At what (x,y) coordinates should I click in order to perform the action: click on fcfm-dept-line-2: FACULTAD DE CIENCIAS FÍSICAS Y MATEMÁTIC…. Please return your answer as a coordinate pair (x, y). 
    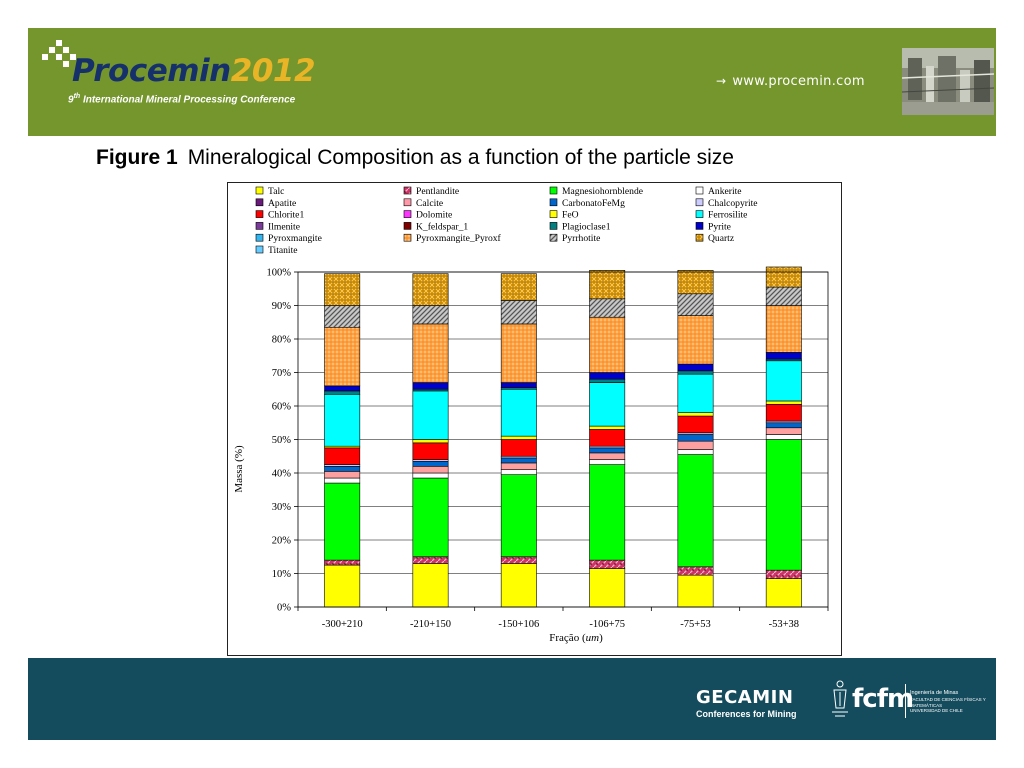
    Looking at the image, I should click on (948, 702).